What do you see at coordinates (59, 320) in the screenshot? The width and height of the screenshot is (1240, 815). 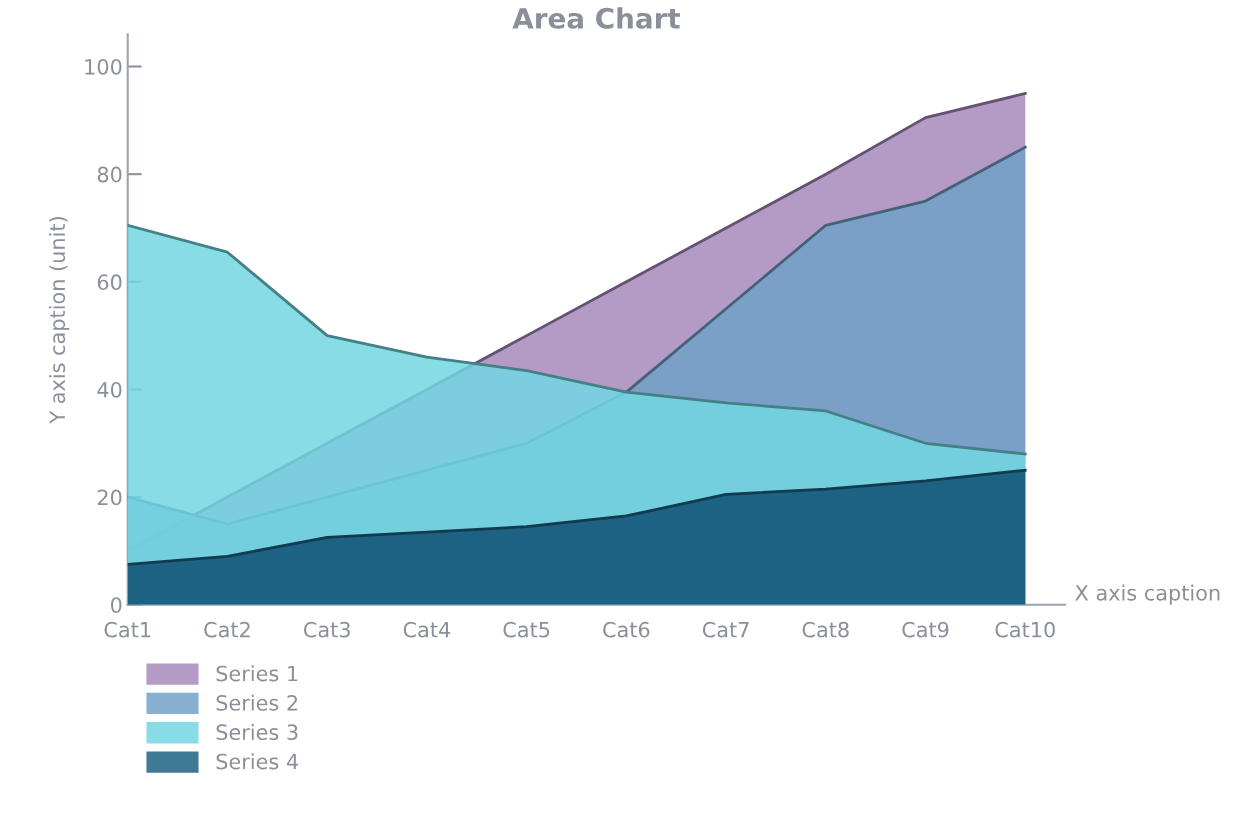 I see `y-axis-title: Y axis caption (unit)` at bounding box center [59, 320].